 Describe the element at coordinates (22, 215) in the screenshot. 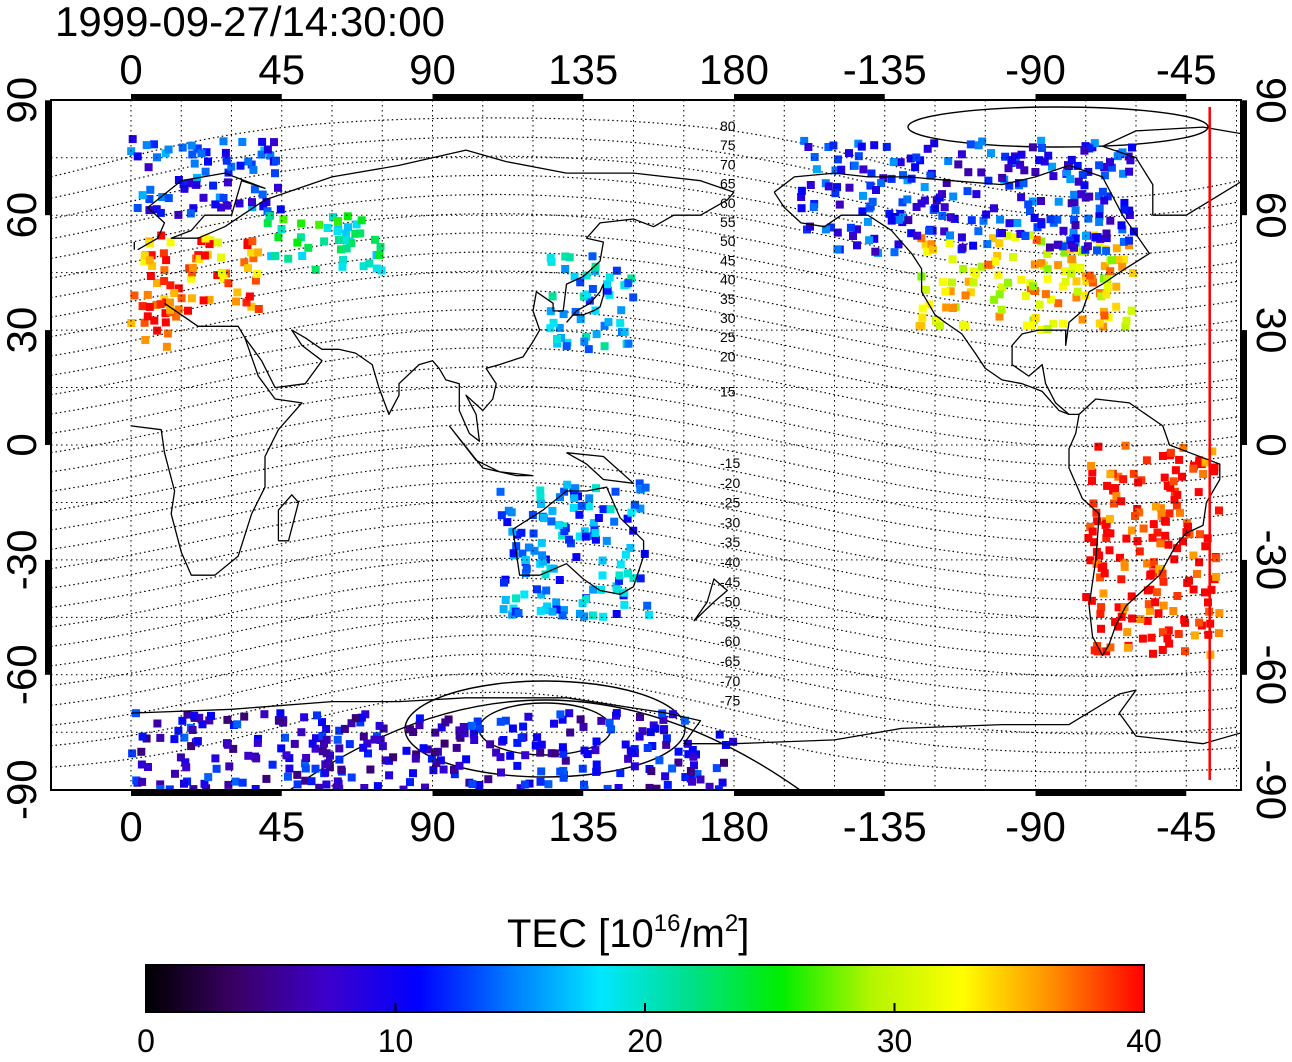

I see `lat-tick-label-left: 60` at that location.